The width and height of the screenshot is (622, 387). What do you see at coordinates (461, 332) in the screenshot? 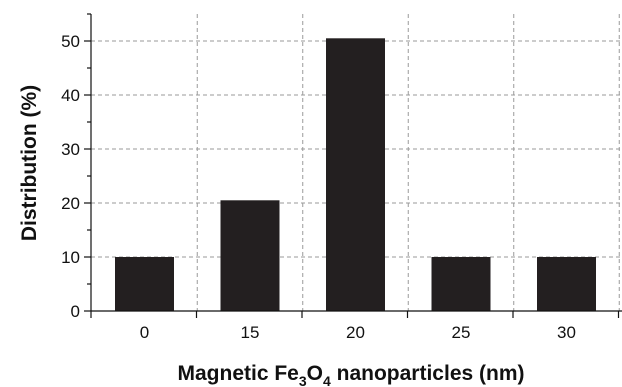
I see `x-tick-label: 25` at bounding box center [461, 332].